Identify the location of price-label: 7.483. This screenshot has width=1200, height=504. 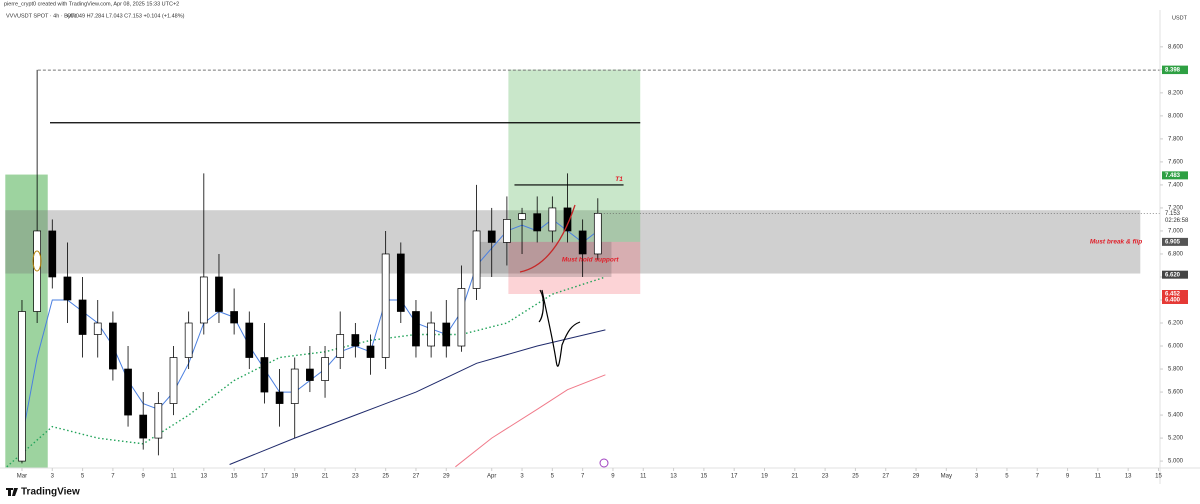
(1173, 176).